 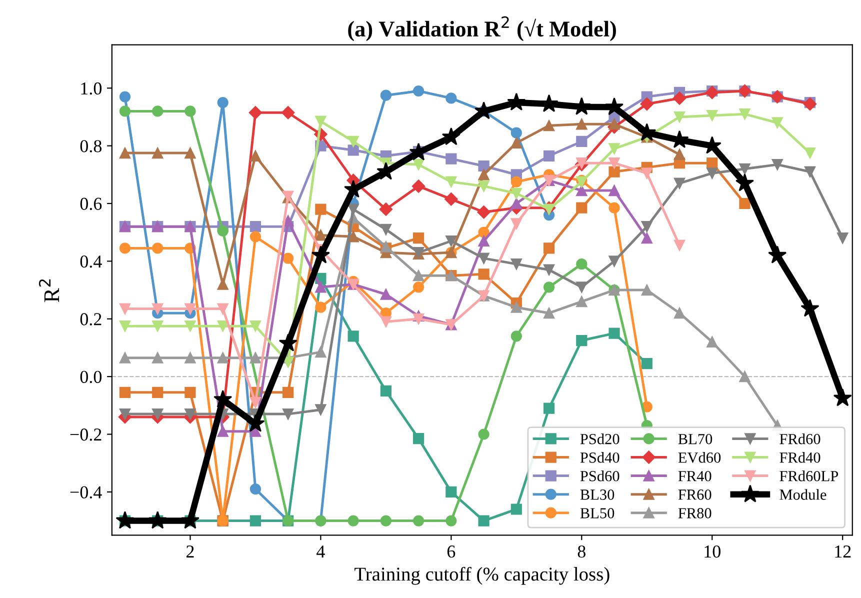 I want to click on x-tick-label: 6, so click(x=451, y=552).